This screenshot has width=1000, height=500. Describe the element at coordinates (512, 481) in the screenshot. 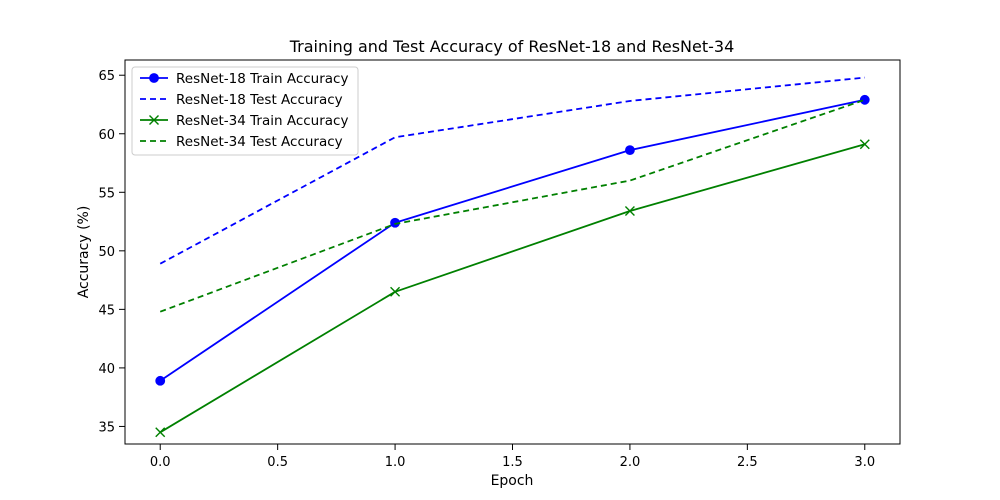

I see `x-axis-label: Epoch` at that location.